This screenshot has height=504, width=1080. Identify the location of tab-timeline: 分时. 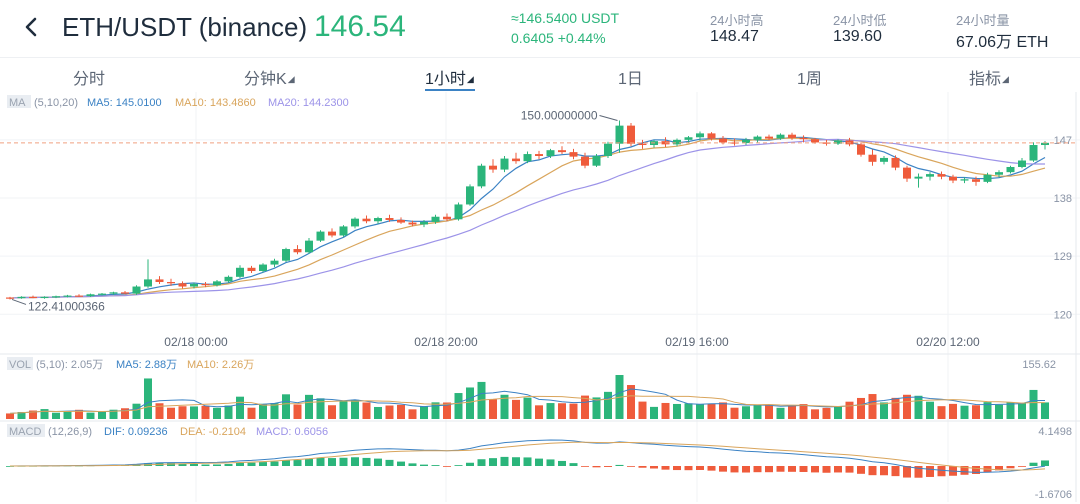
(89, 79).